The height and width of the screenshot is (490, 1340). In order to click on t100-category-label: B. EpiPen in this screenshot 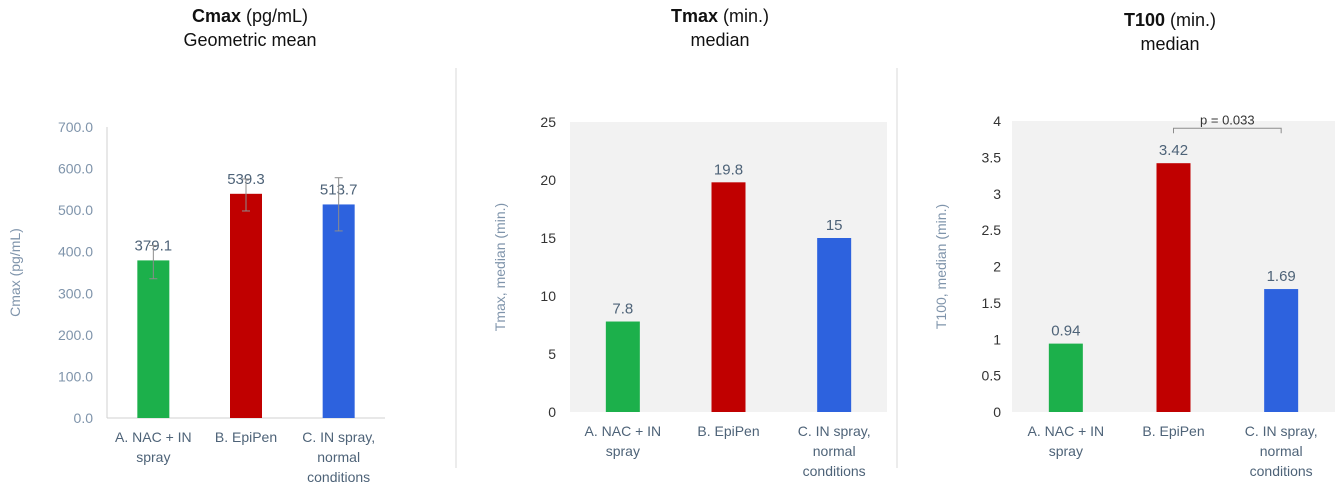, I will do `click(1173, 431)`.